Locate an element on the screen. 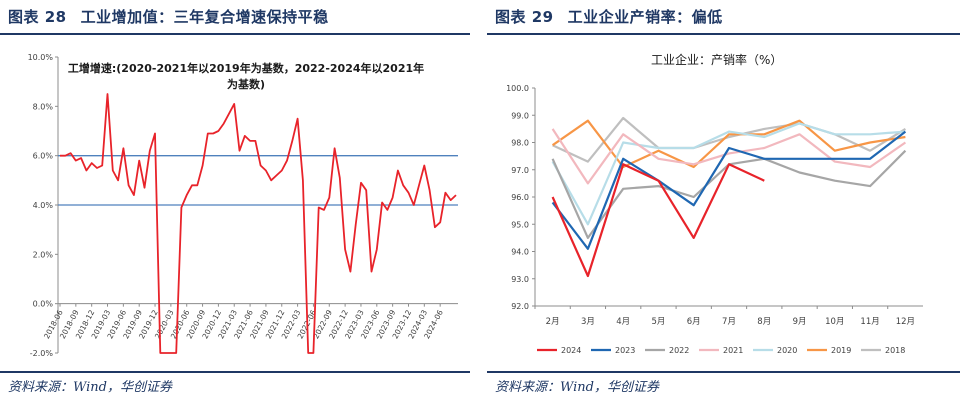  right-series-line-2024 is located at coordinates (658, 220).